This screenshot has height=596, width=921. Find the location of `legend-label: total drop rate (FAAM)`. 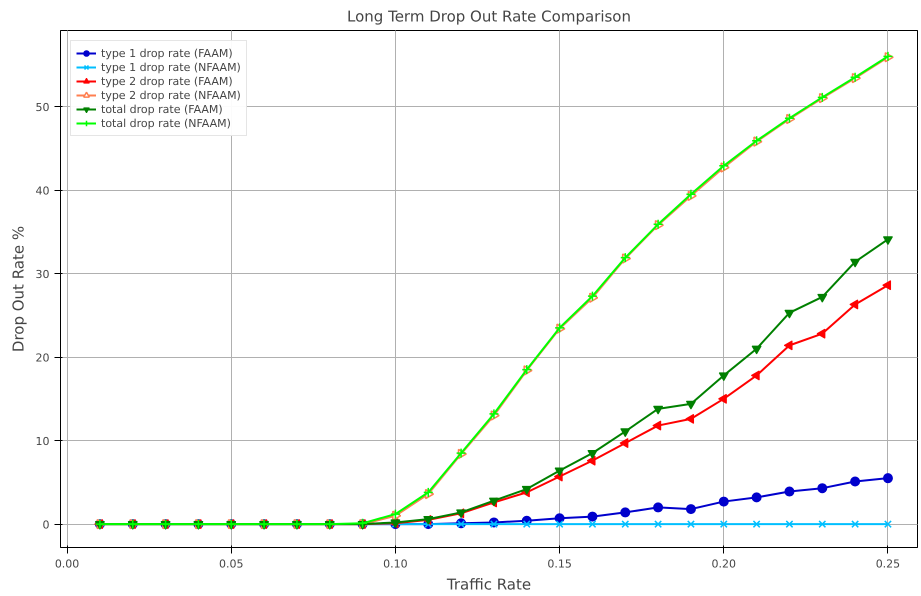

legend-label: total drop rate (FAAM) is located at coordinates (162, 109).